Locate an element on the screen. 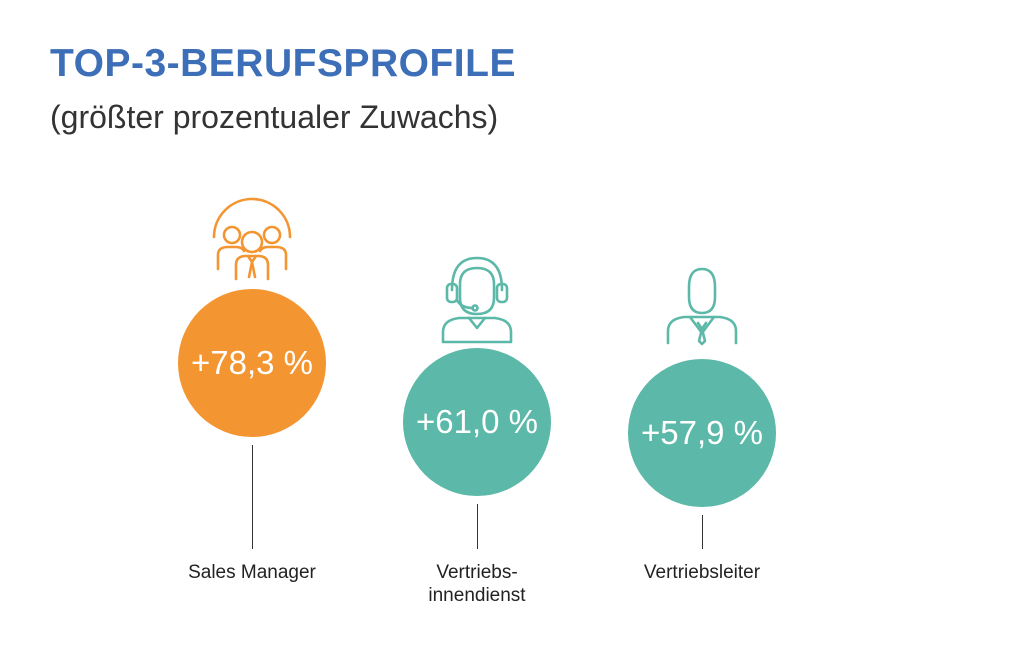 This screenshot has width=1024, height=654. category-label: Vertriebs-innendienst is located at coordinates (477, 584).